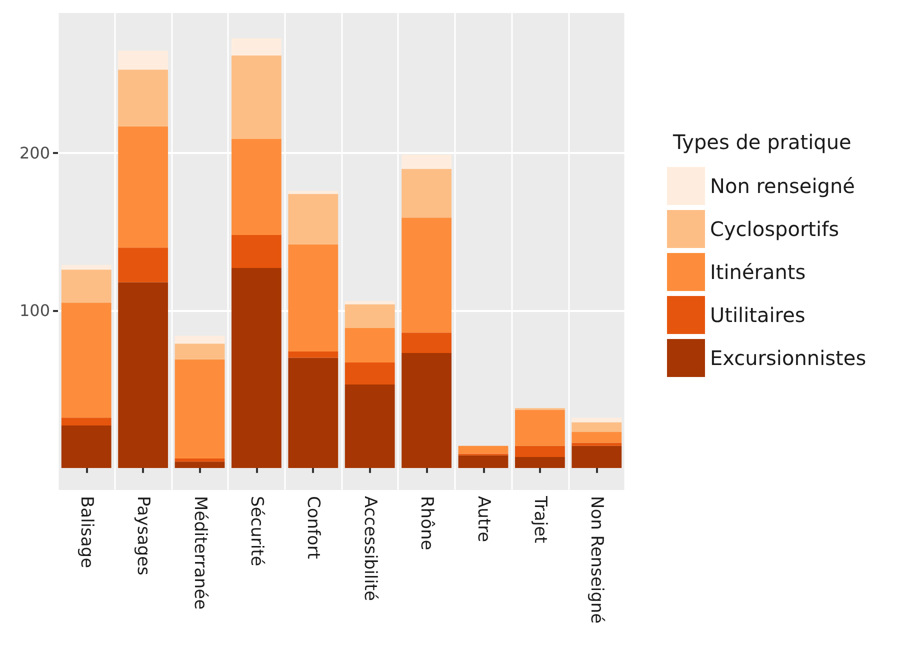 The width and height of the screenshot is (898, 663). I want to click on legend-label: Utilitaires, so click(758, 315).